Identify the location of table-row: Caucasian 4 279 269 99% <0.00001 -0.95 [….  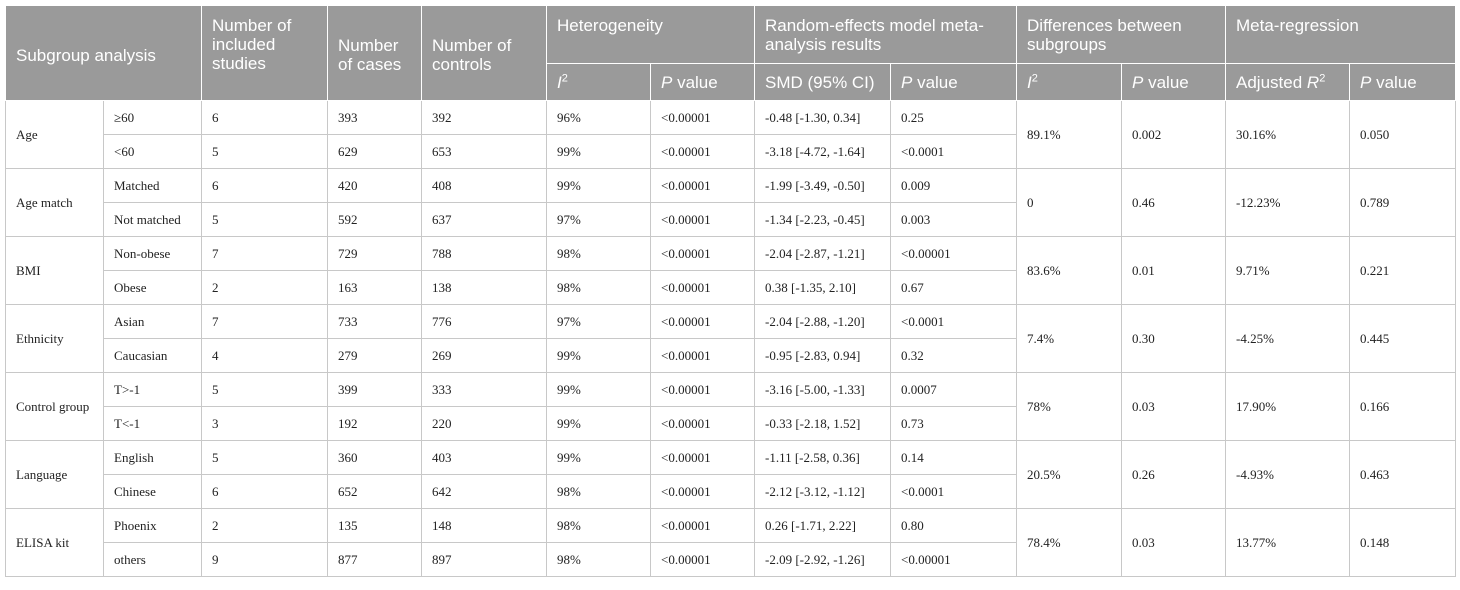
(731, 355).